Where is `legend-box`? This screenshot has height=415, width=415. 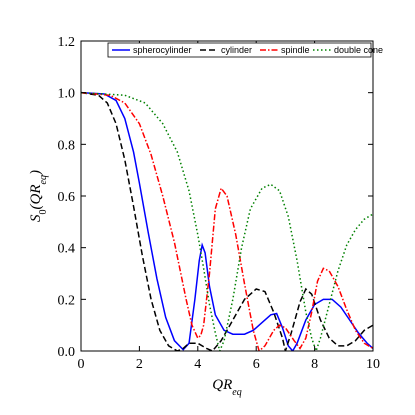
legend-box is located at coordinates (239, 50).